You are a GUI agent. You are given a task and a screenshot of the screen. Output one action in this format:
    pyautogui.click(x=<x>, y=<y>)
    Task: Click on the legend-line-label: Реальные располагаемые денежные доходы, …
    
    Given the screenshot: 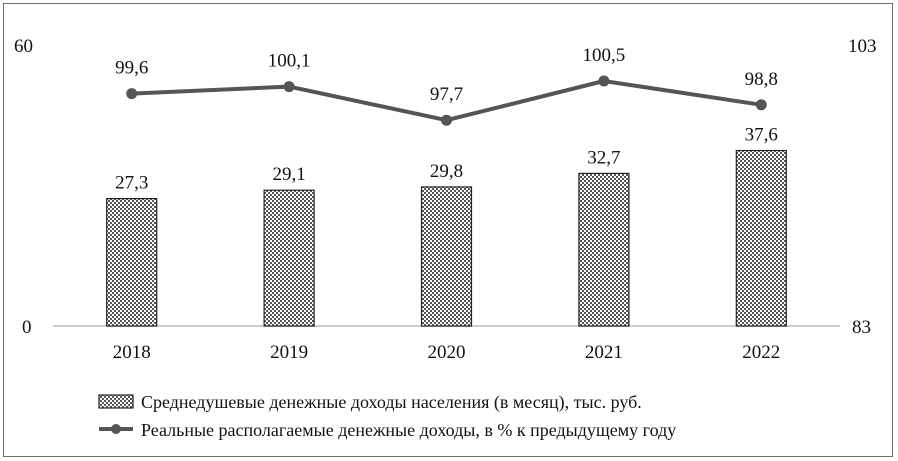 What is the action you would take?
    pyautogui.click(x=408, y=430)
    